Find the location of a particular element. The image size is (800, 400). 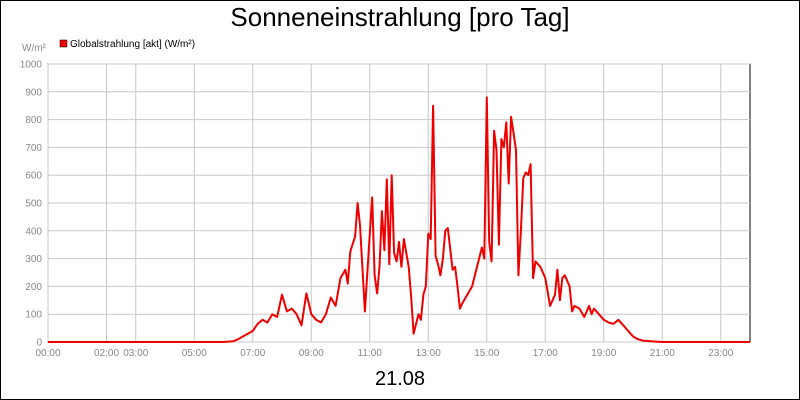

y-tick-label: 200 is located at coordinates (33, 287).